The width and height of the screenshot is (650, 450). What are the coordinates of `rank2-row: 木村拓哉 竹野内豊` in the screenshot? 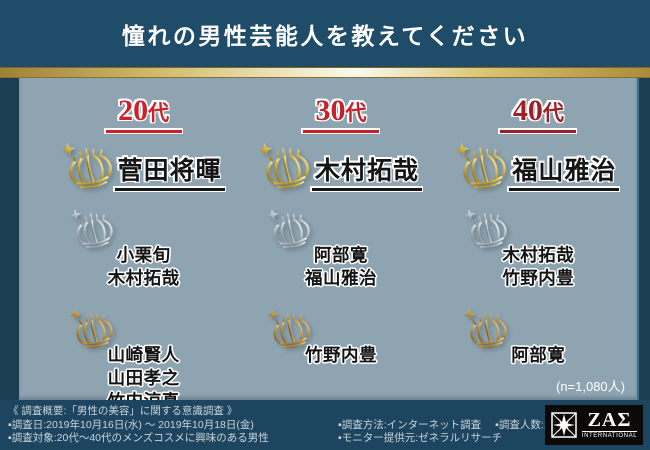 It's located at (538, 253).